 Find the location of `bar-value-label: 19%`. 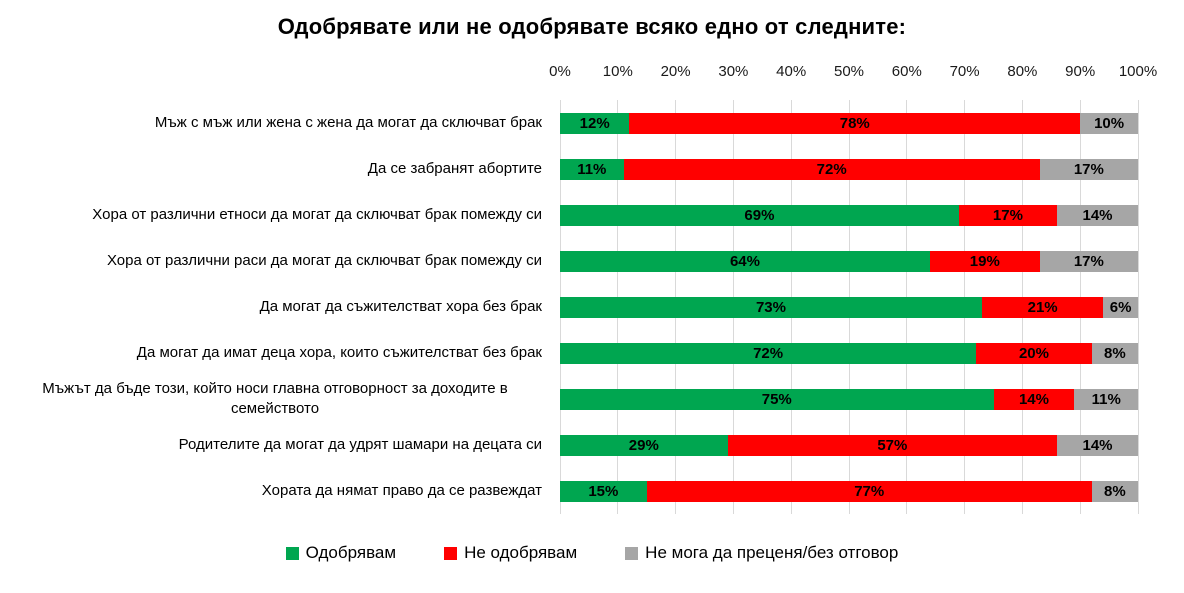

bar-value-label: 19% is located at coordinates (984, 261).